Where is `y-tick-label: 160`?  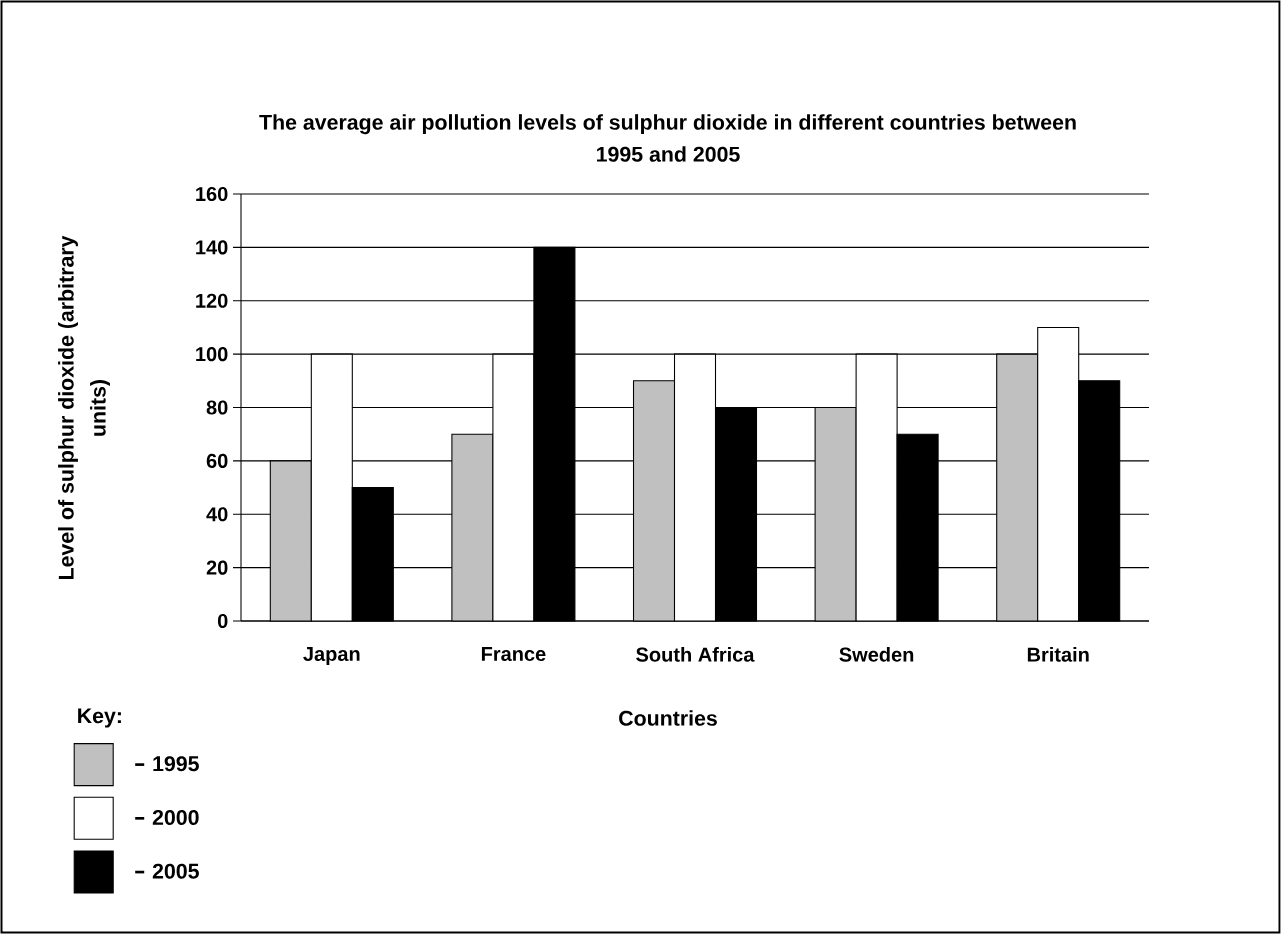 y-tick-label: 160 is located at coordinates (212, 194).